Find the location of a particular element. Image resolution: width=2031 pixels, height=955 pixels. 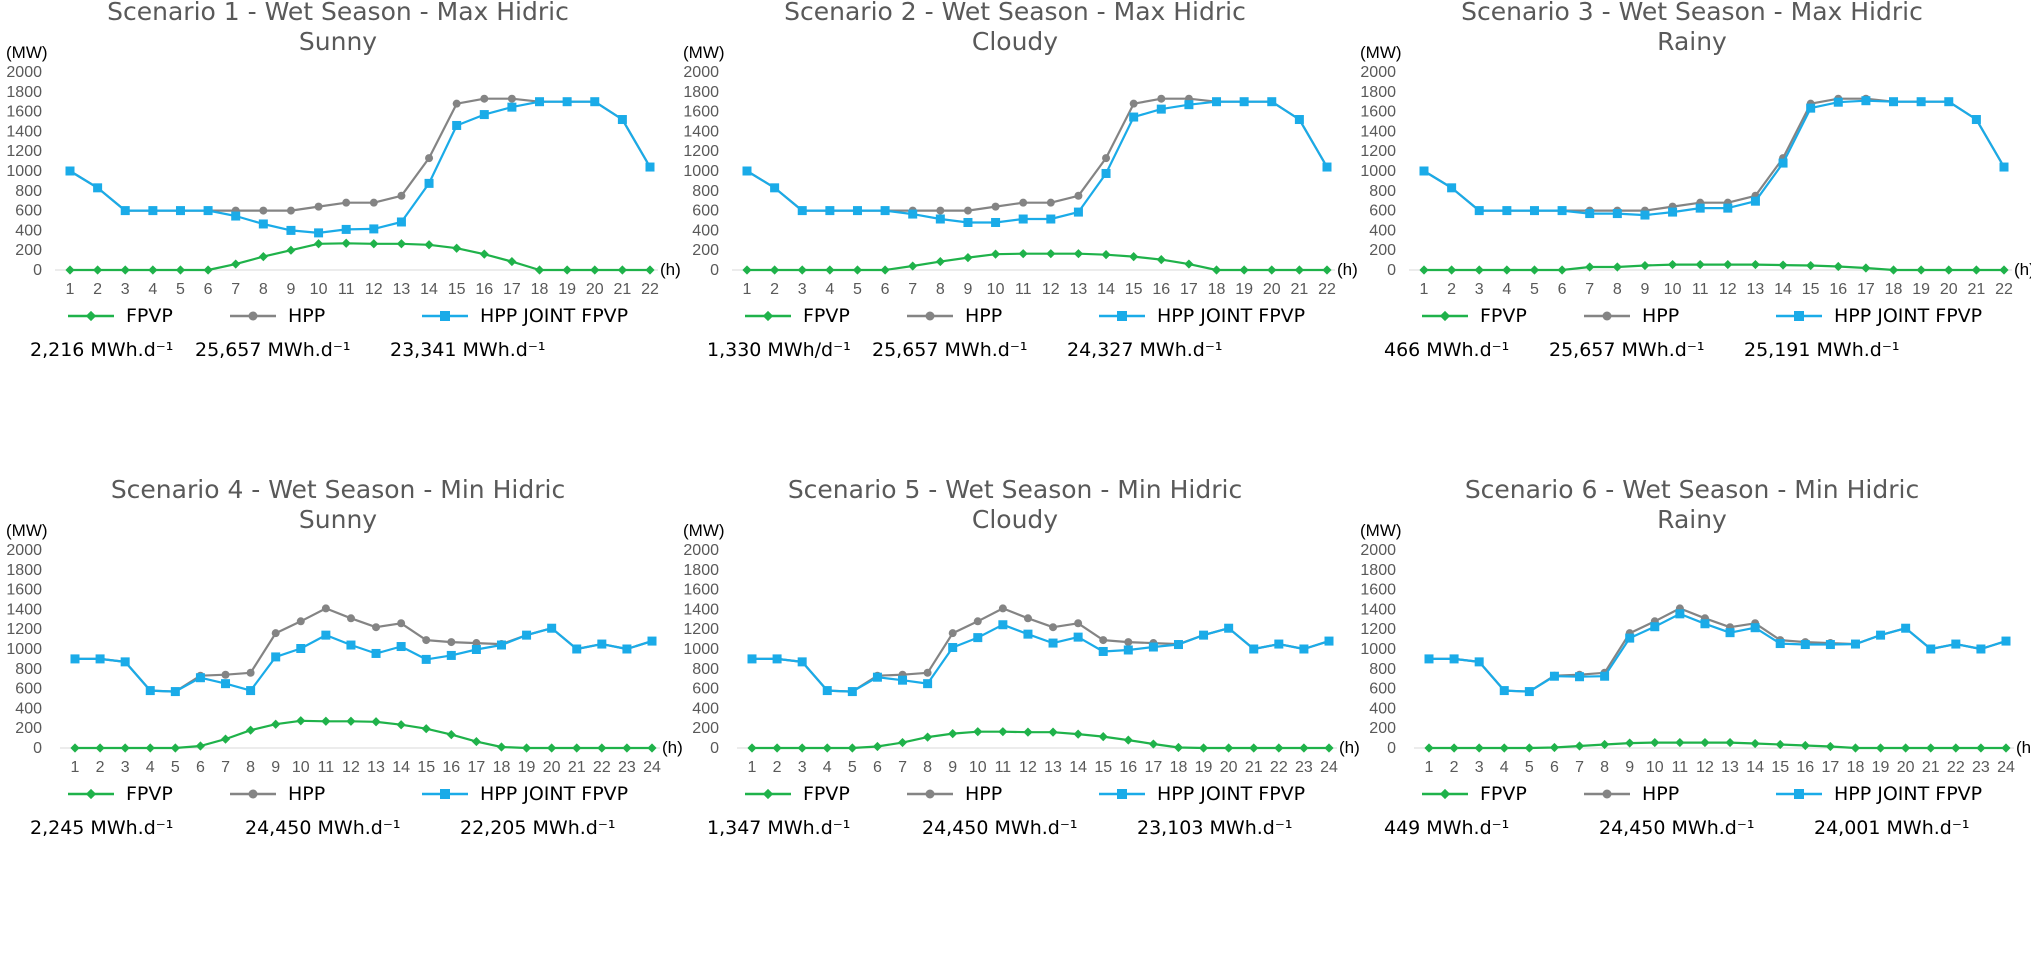

daily-total-hpp: 25,657 MWh.d⁻¹ is located at coordinates (950, 350).